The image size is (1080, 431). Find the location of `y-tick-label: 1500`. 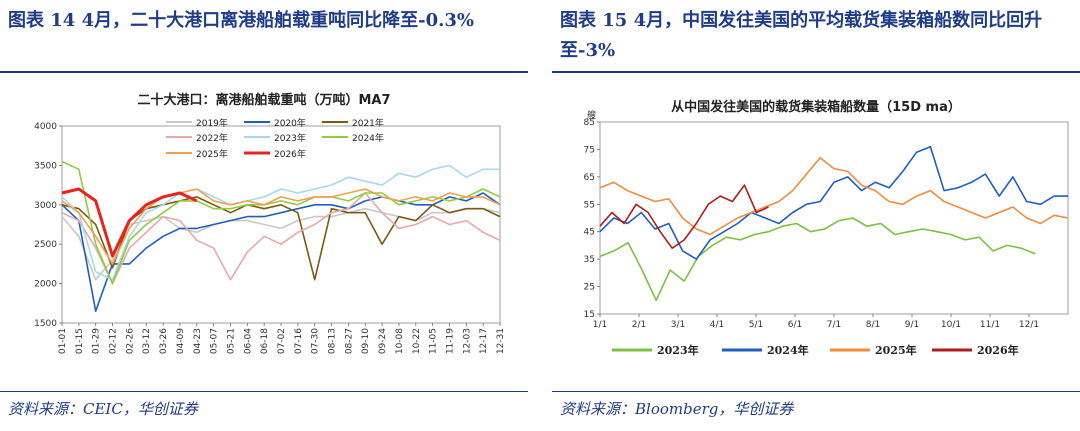

y-tick-label: 1500 is located at coordinates (45, 324).